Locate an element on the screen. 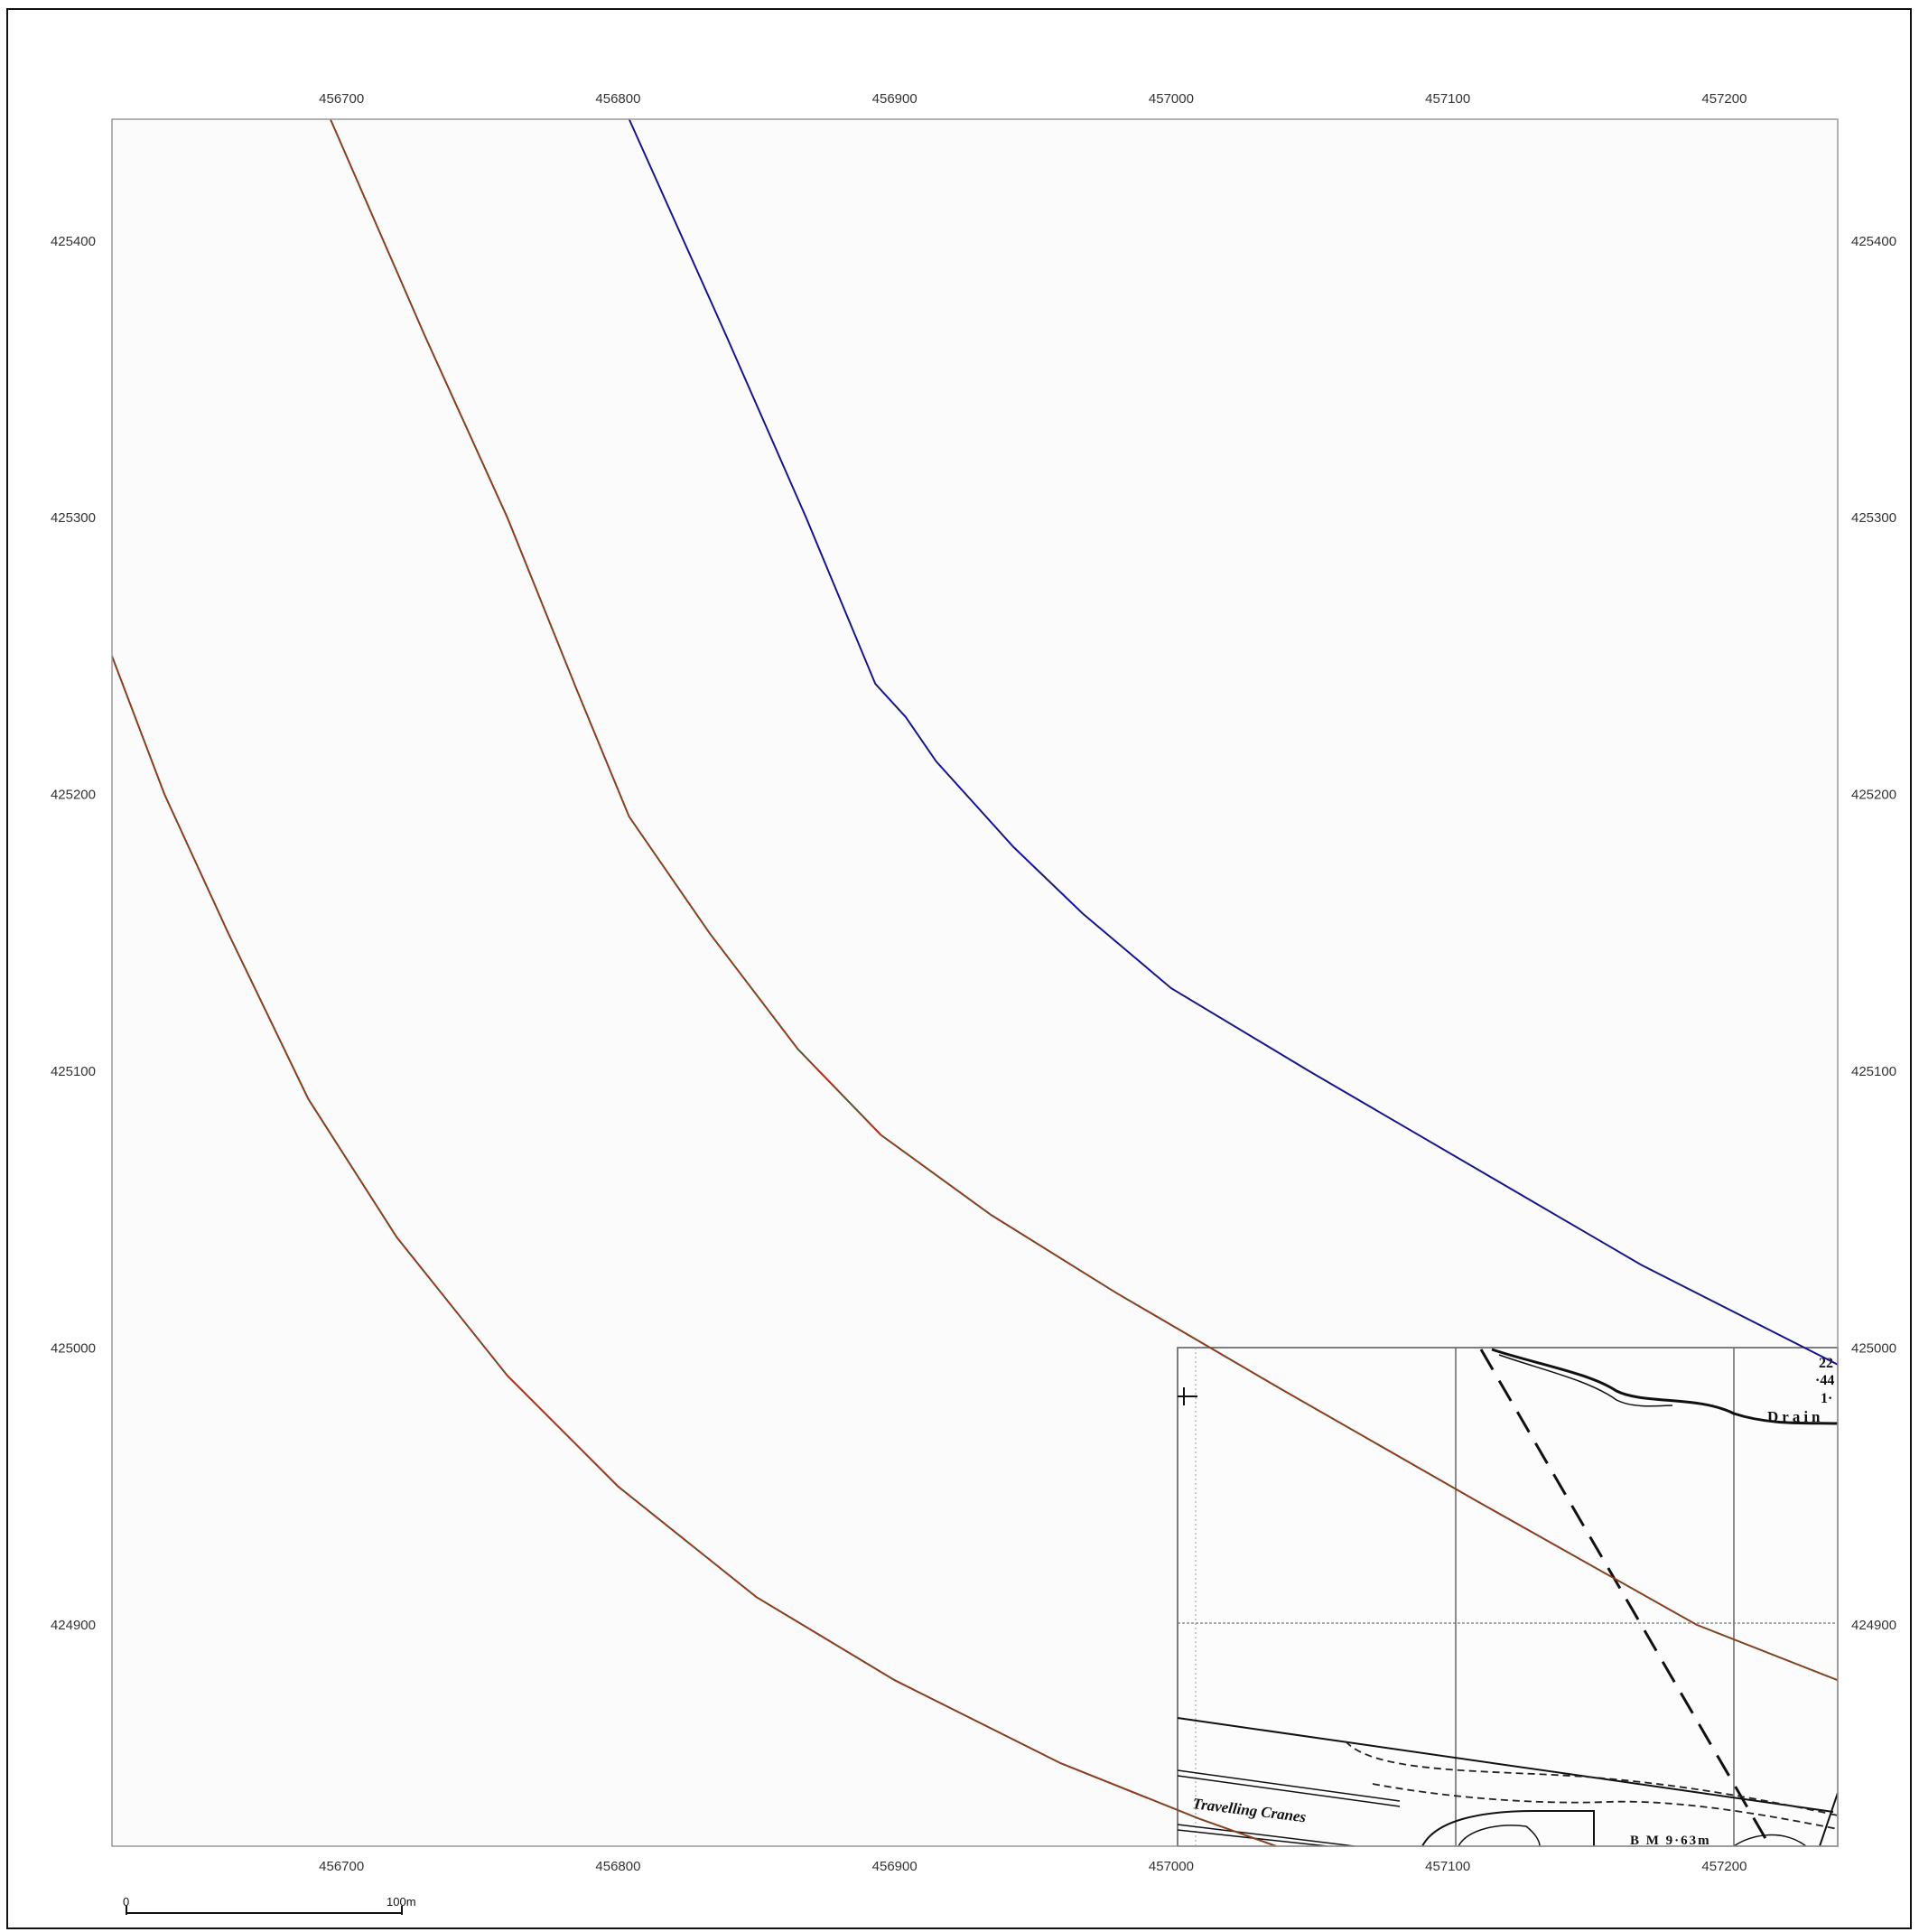 This screenshot has width=1919, height=1932. inset-drain-bank is located at coordinates (1586, 1380).